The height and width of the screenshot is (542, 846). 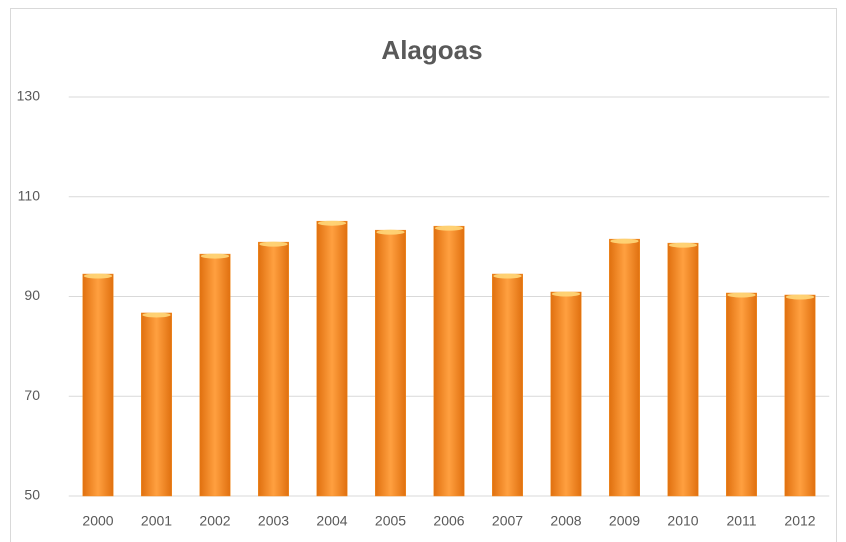 What do you see at coordinates (97, 521) in the screenshot?
I see `x-tick-label: 2000` at bounding box center [97, 521].